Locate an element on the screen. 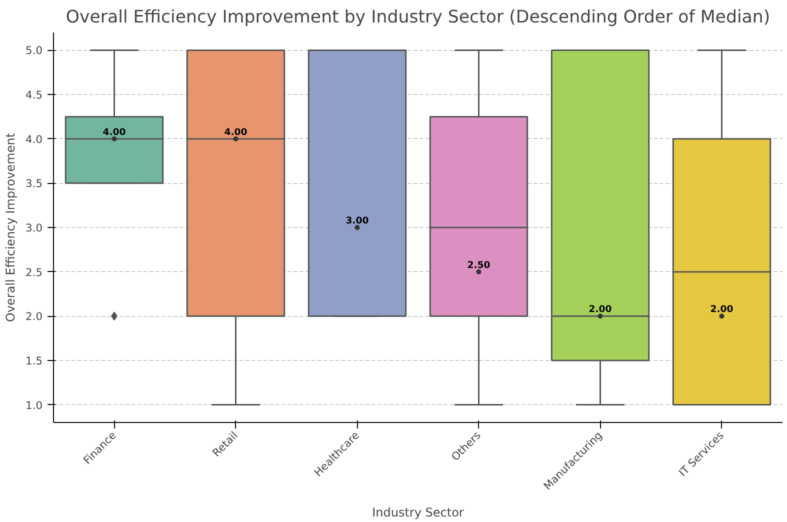  y-tick-label: 2.5 is located at coordinates (34, 272).